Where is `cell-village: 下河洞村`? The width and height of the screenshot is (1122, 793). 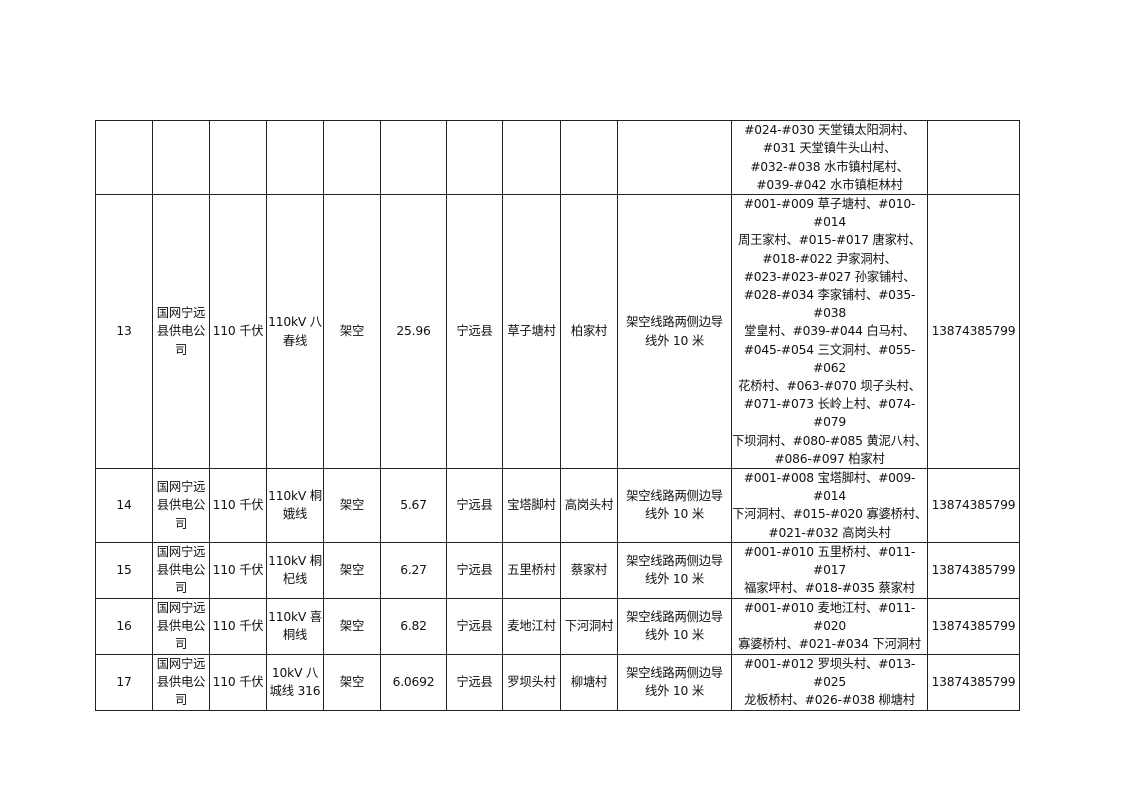
cell-village: 下河洞村 is located at coordinates (589, 626).